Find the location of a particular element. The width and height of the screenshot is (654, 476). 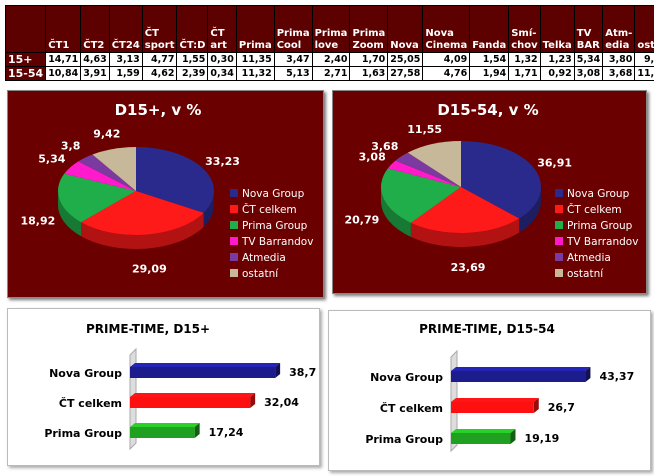

table-cell: 1,59 is located at coordinates (125, 73).